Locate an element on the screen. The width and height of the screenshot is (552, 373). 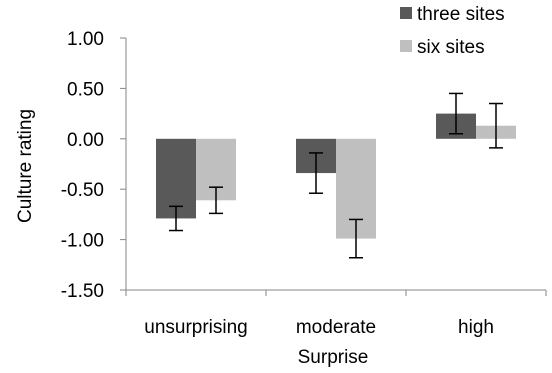
y-tick-label: 0.50 is located at coordinates (85, 89).